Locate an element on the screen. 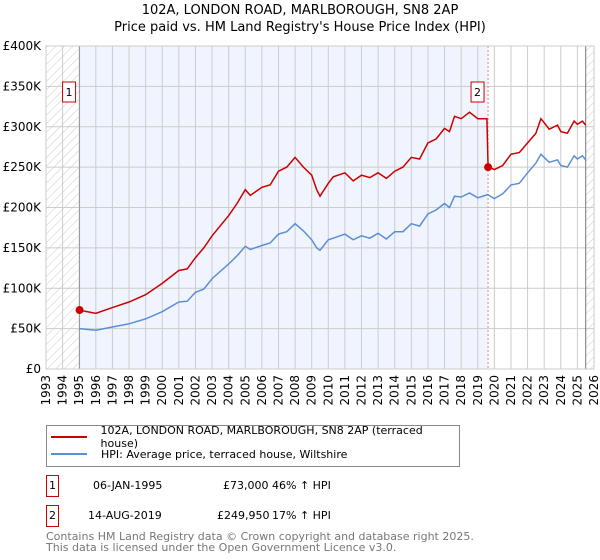 The image size is (600, 560). transaction-date: 14-AUG-2019 is located at coordinates (125, 515).